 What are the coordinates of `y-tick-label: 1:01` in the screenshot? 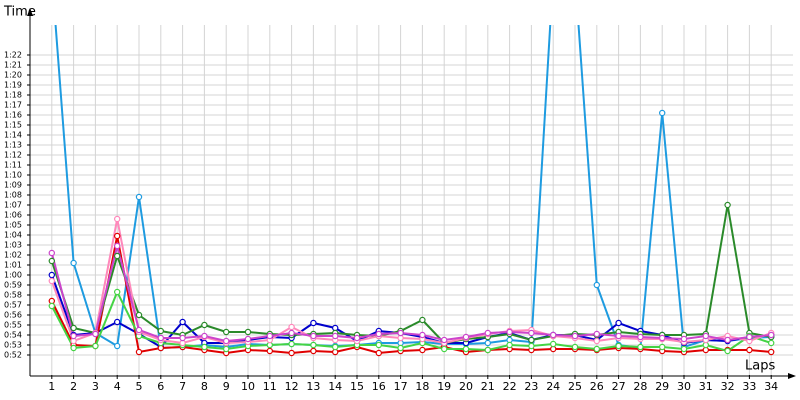 It's located at (13, 265).